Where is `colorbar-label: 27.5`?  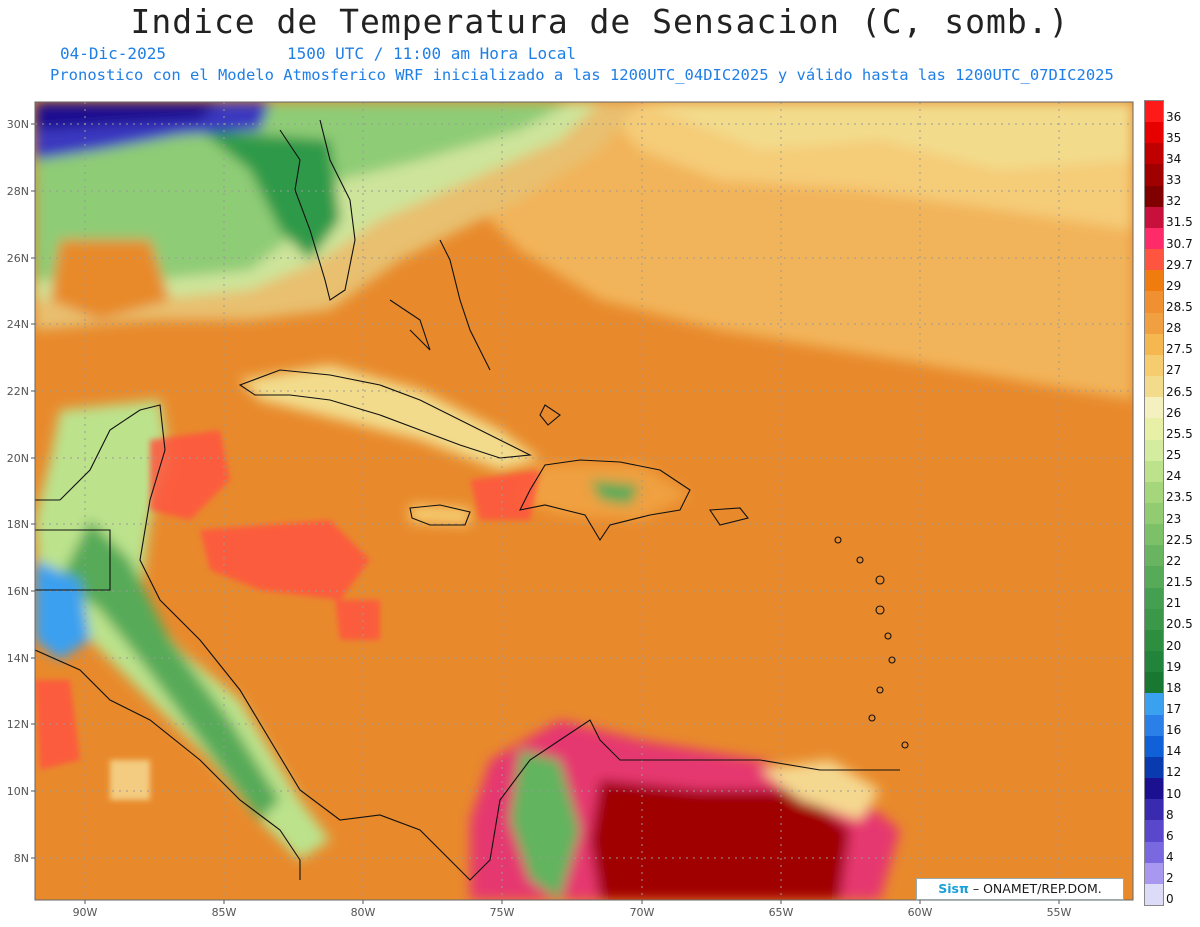
colorbar-label: 27.5 is located at coordinates (1179, 349).